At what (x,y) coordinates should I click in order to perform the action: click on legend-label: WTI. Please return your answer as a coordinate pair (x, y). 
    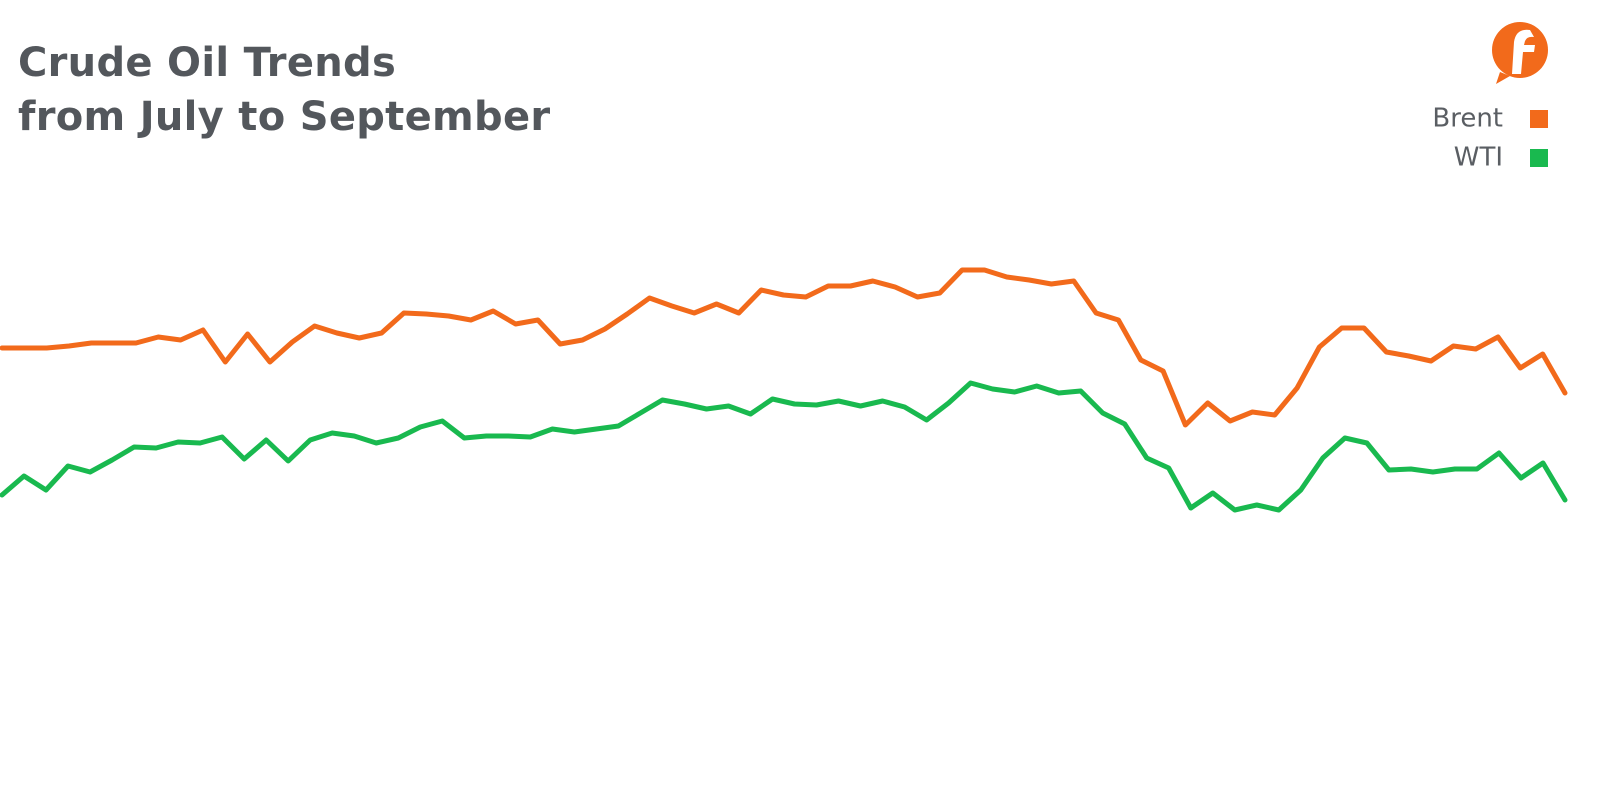
    Looking at the image, I should click on (1478, 158).